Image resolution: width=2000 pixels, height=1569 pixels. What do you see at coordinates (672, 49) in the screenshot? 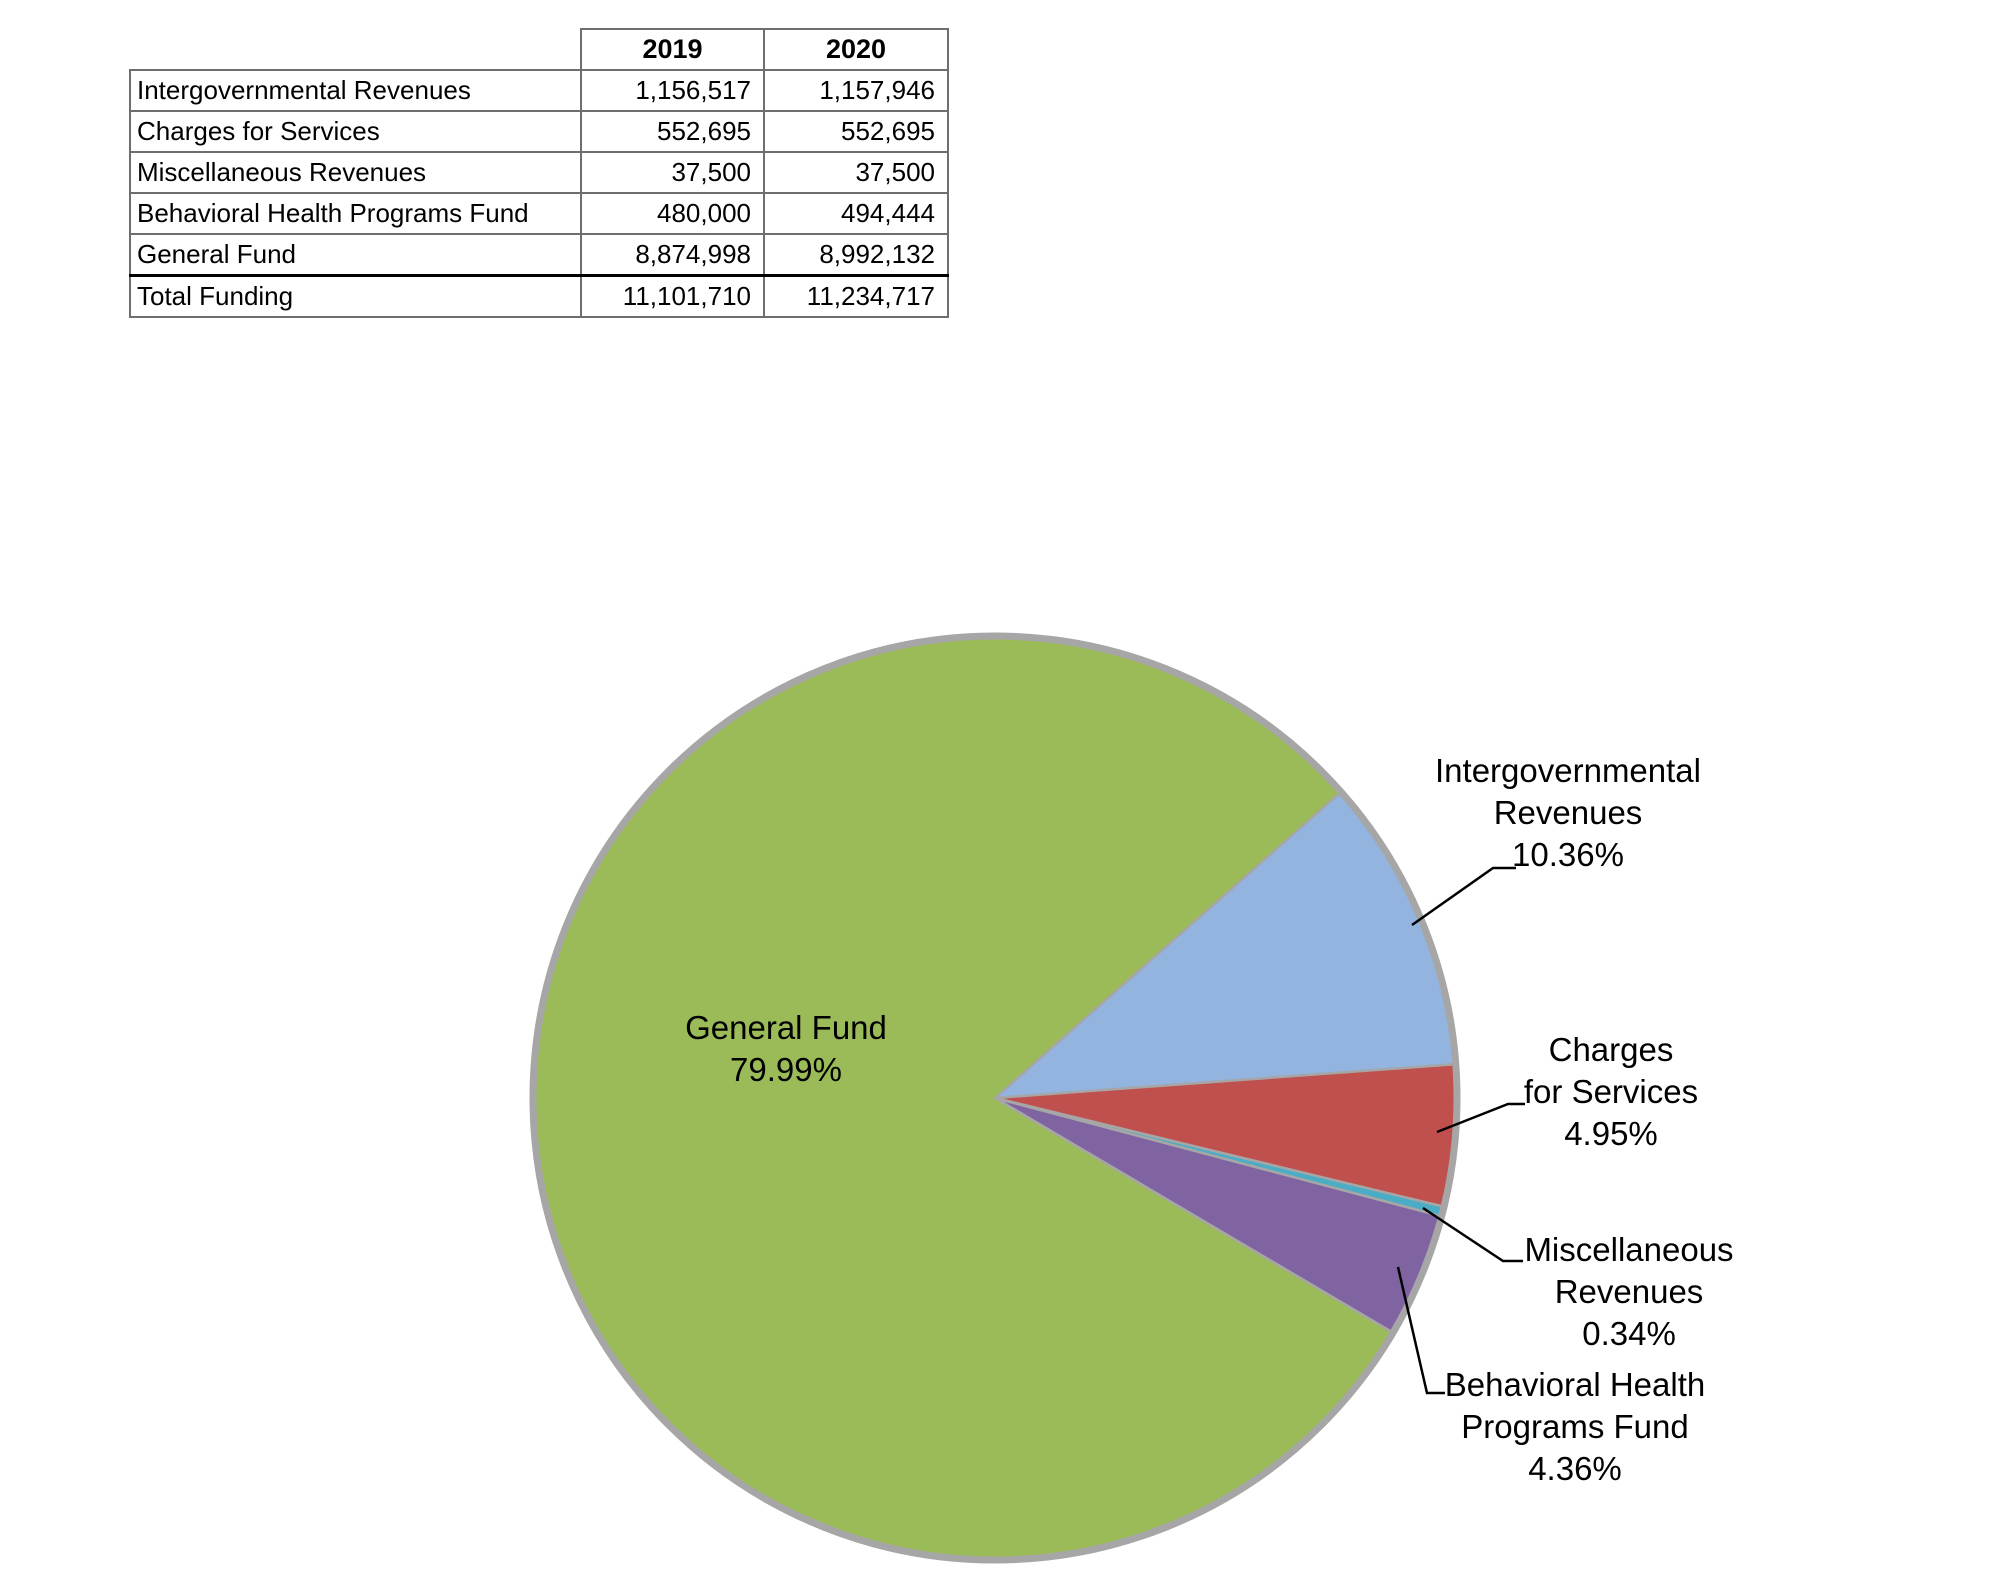
I see `column-header-2019: 2019` at bounding box center [672, 49].